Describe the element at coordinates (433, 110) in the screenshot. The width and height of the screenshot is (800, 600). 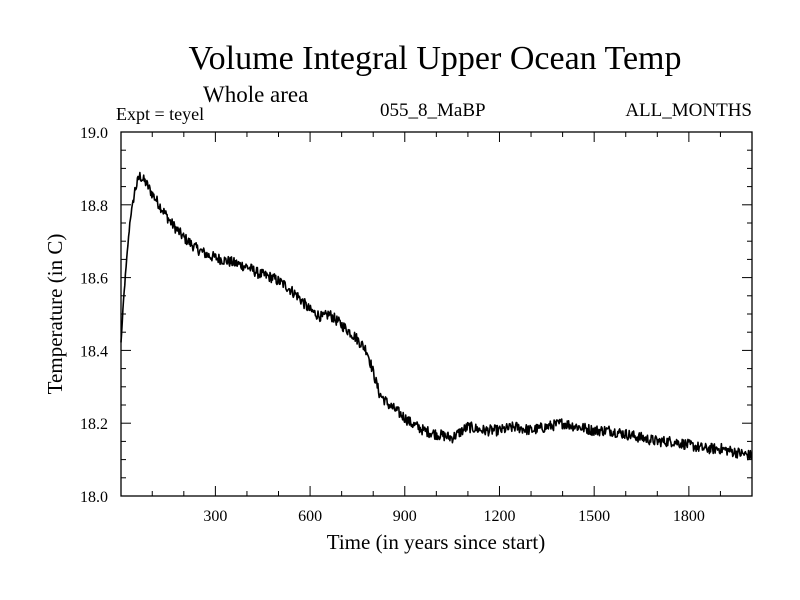
I see `run-id-label: 055_8_MaBP` at that location.